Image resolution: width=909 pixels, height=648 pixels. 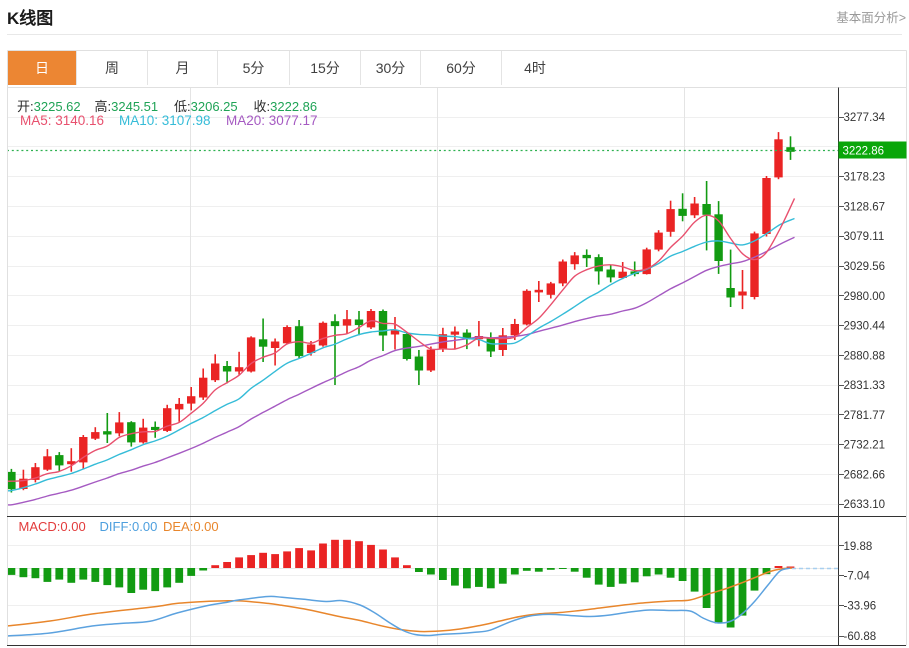 I want to click on svg-text: 3079.11, so click(x=864, y=237).